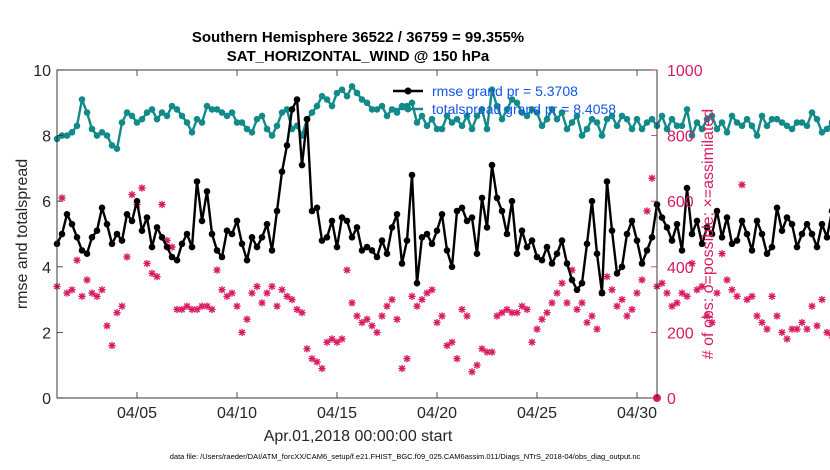  What do you see at coordinates (48, 235) in the screenshot?
I see `y-axis-left-ticks: 0 2 4 6 8 10` at bounding box center [48, 235].